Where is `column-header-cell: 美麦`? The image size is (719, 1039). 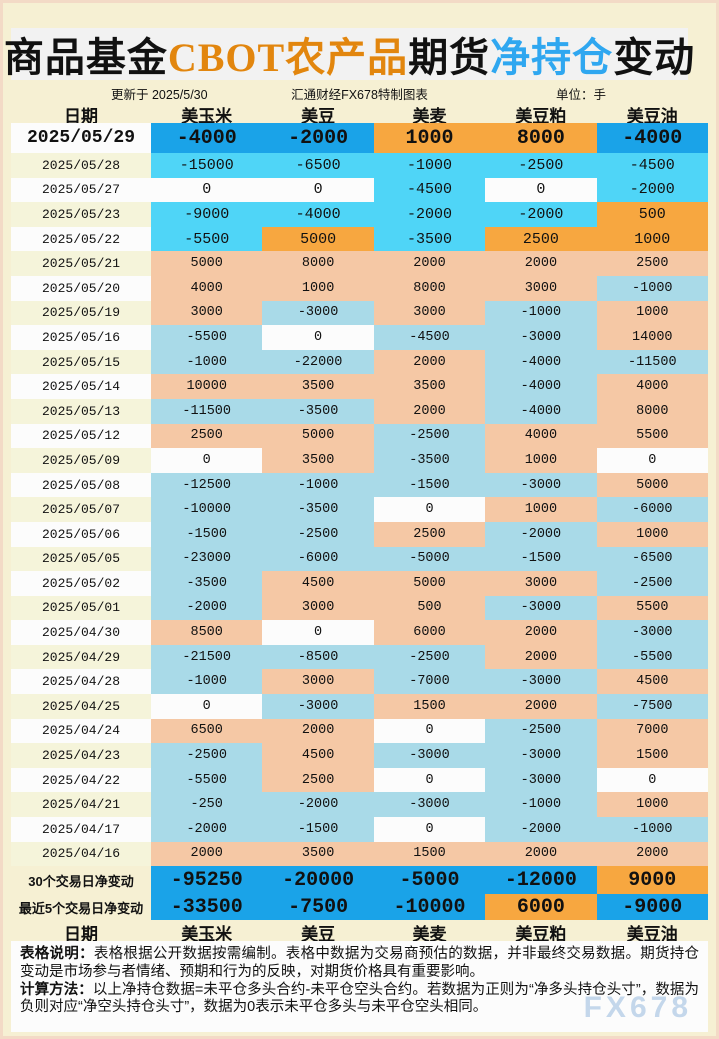
column-header-cell: 美麦 is located at coordinates (429, 935).